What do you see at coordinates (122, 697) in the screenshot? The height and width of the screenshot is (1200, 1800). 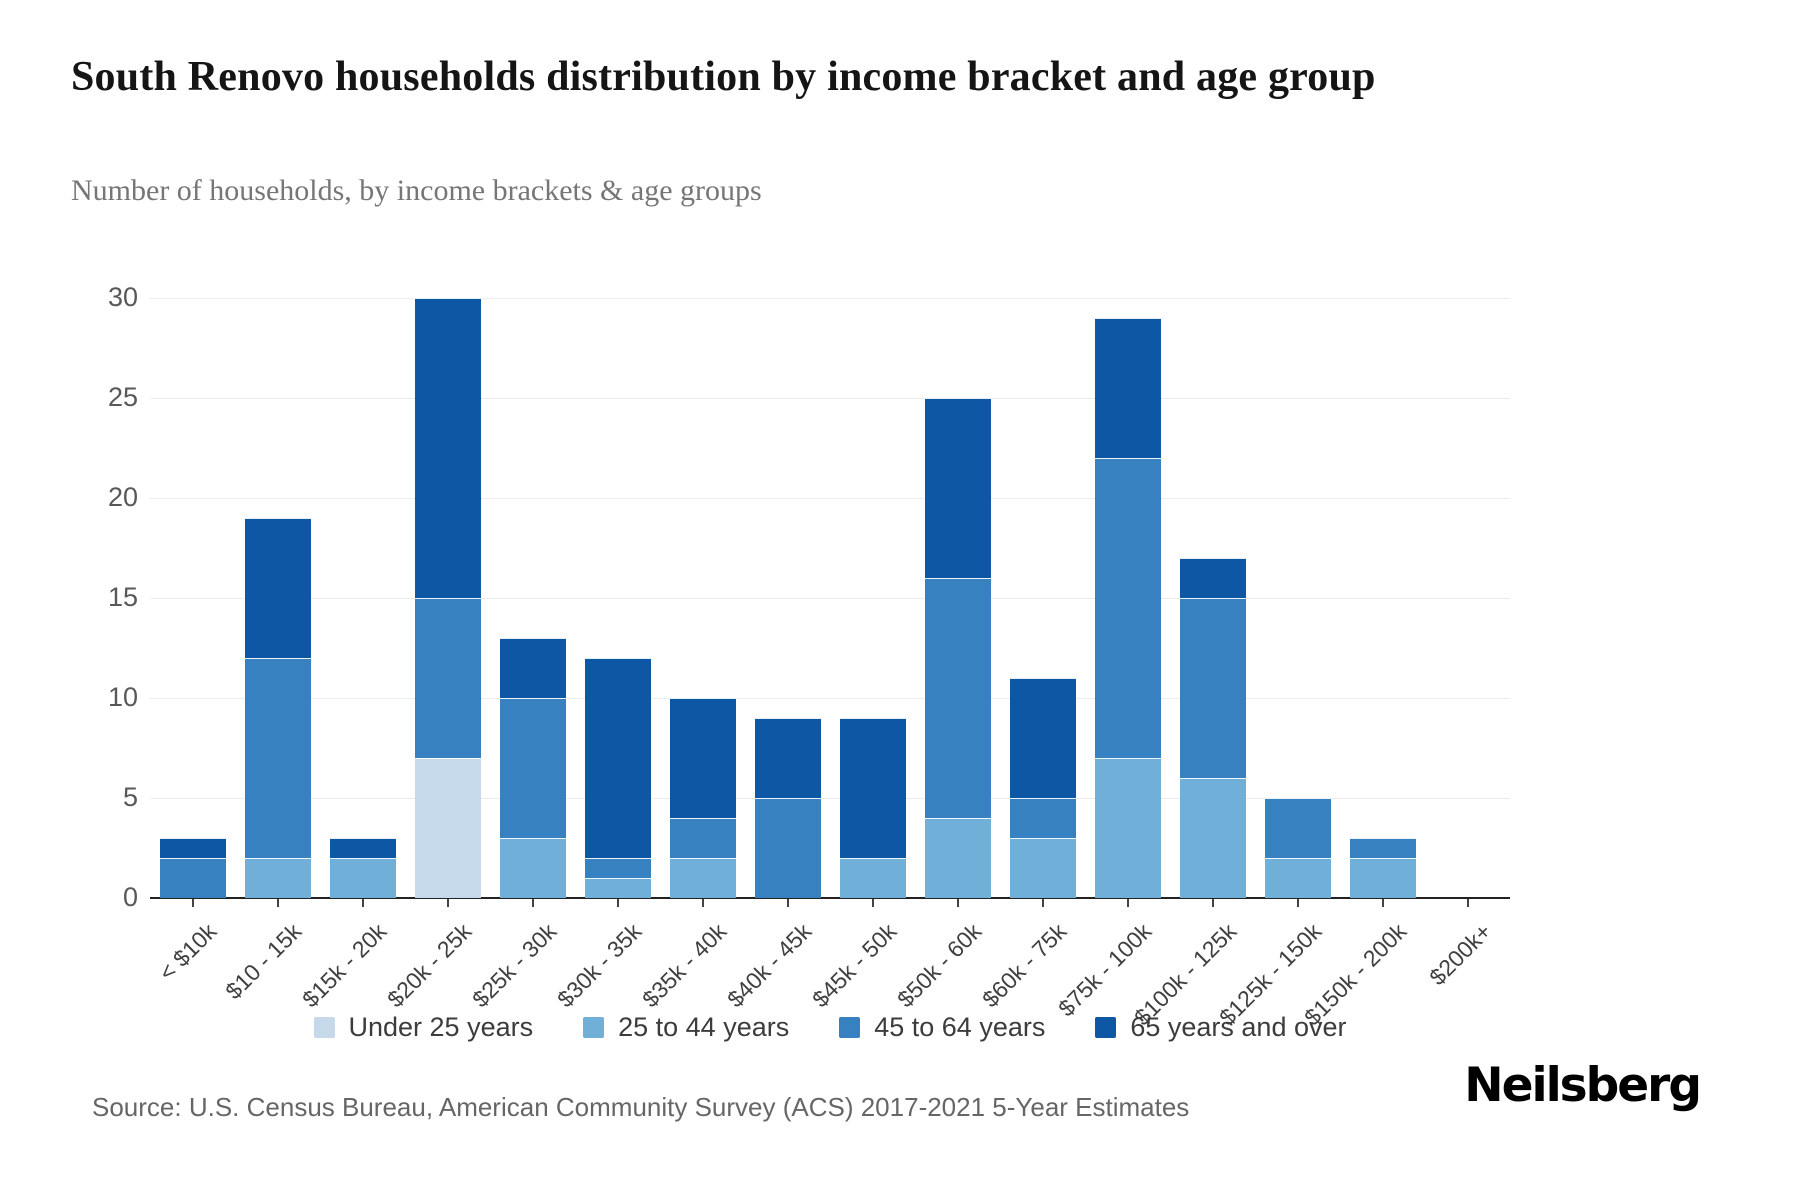 I see `y-tick-label: 10` at bounding box center [122, 697].